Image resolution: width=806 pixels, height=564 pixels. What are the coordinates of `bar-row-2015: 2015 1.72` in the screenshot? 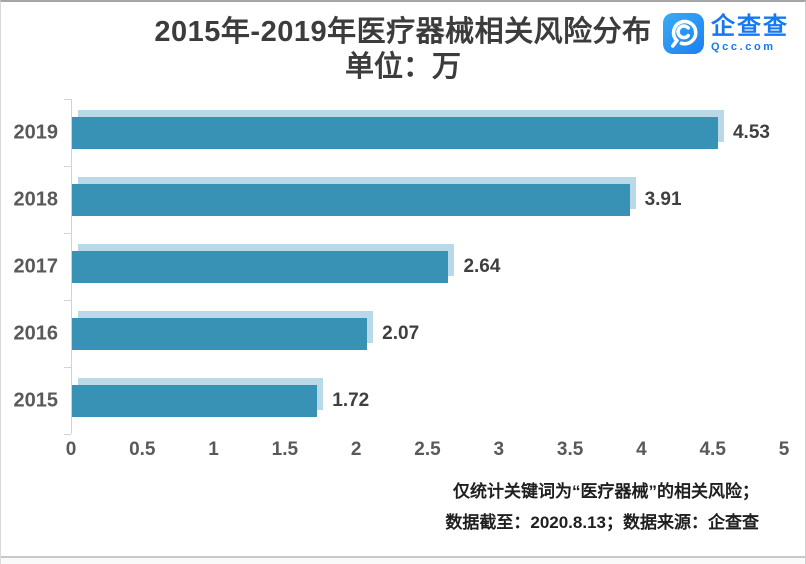 It's located at (399, 400).